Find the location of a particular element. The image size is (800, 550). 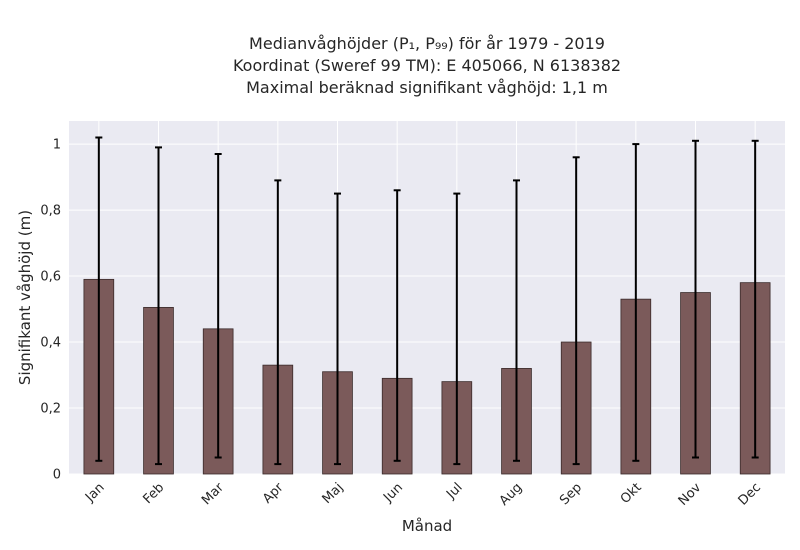

y-tick-label: 0,8 is located at coordinates (50, 211).